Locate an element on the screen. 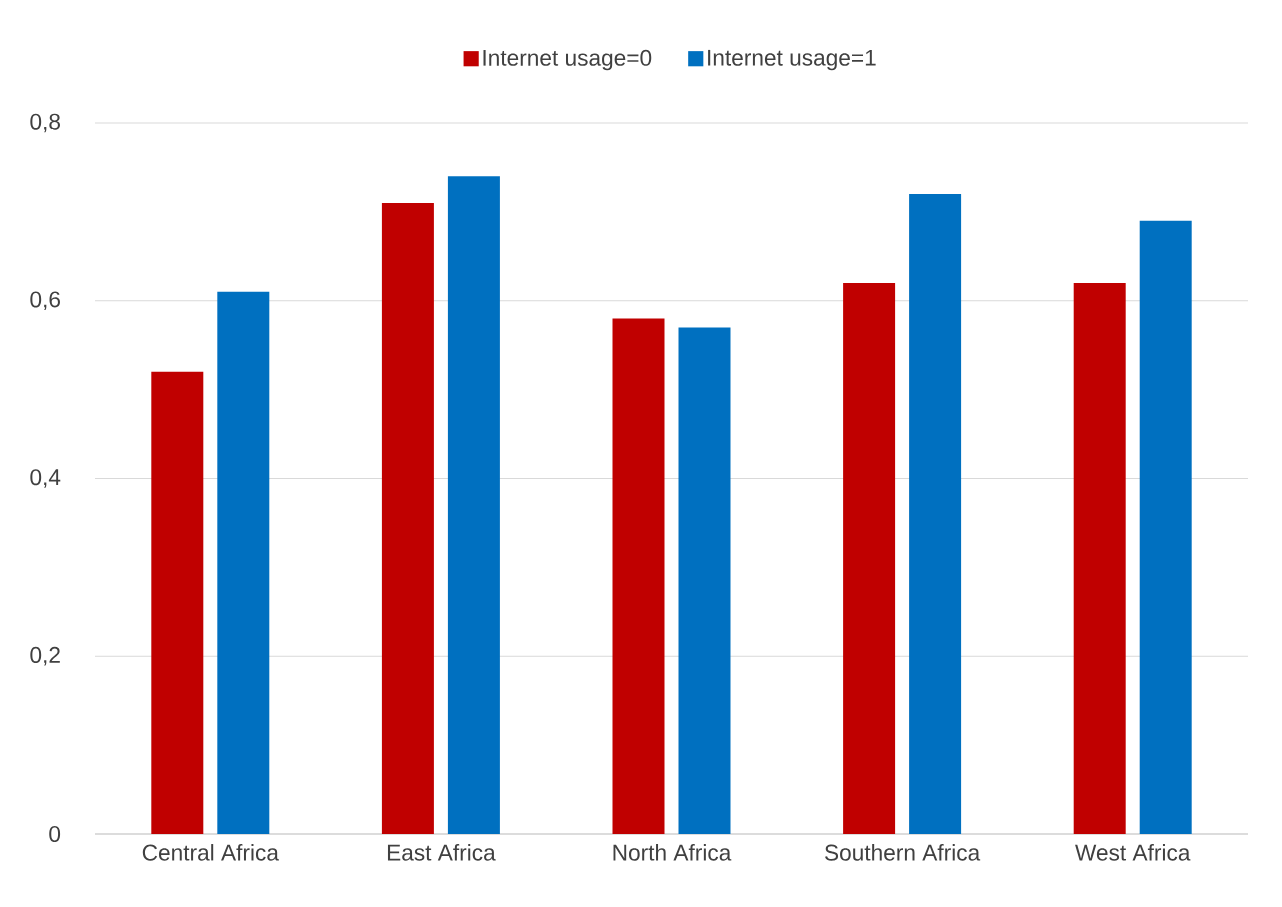 The height and width of the screenshot is (907, 1282). y-tick-label: 0,2 is located at coordinates (45, 656).